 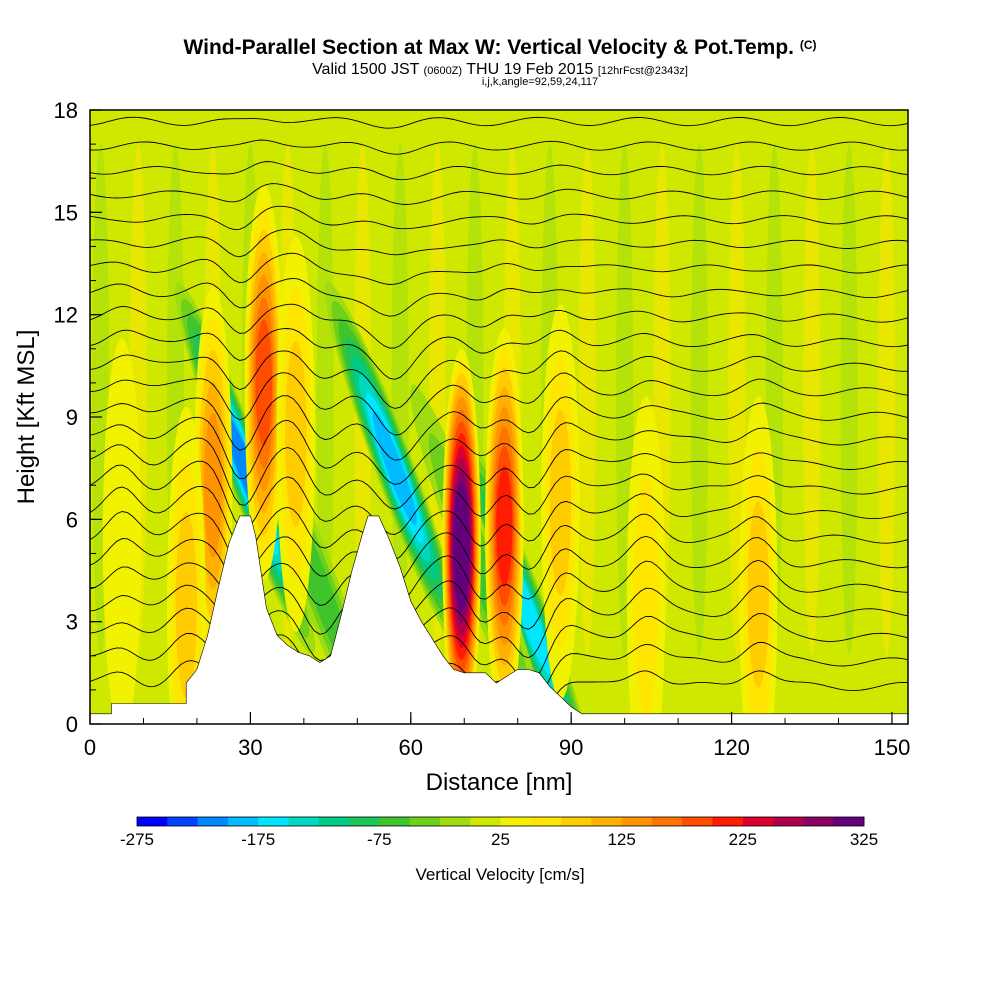 I want to click on colorbar-label: 125, so click(x=621, y=839).